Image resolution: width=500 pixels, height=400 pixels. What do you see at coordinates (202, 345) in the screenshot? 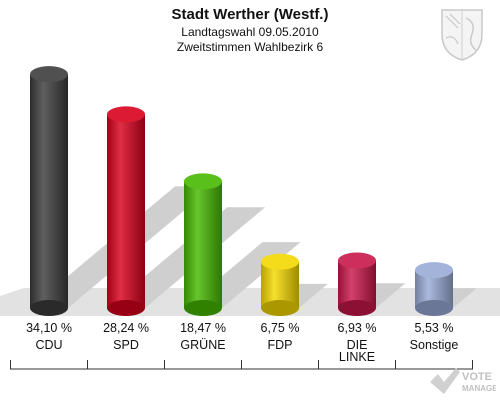
I see `category-label: GRÜNE` at bounding box center [202, 345].